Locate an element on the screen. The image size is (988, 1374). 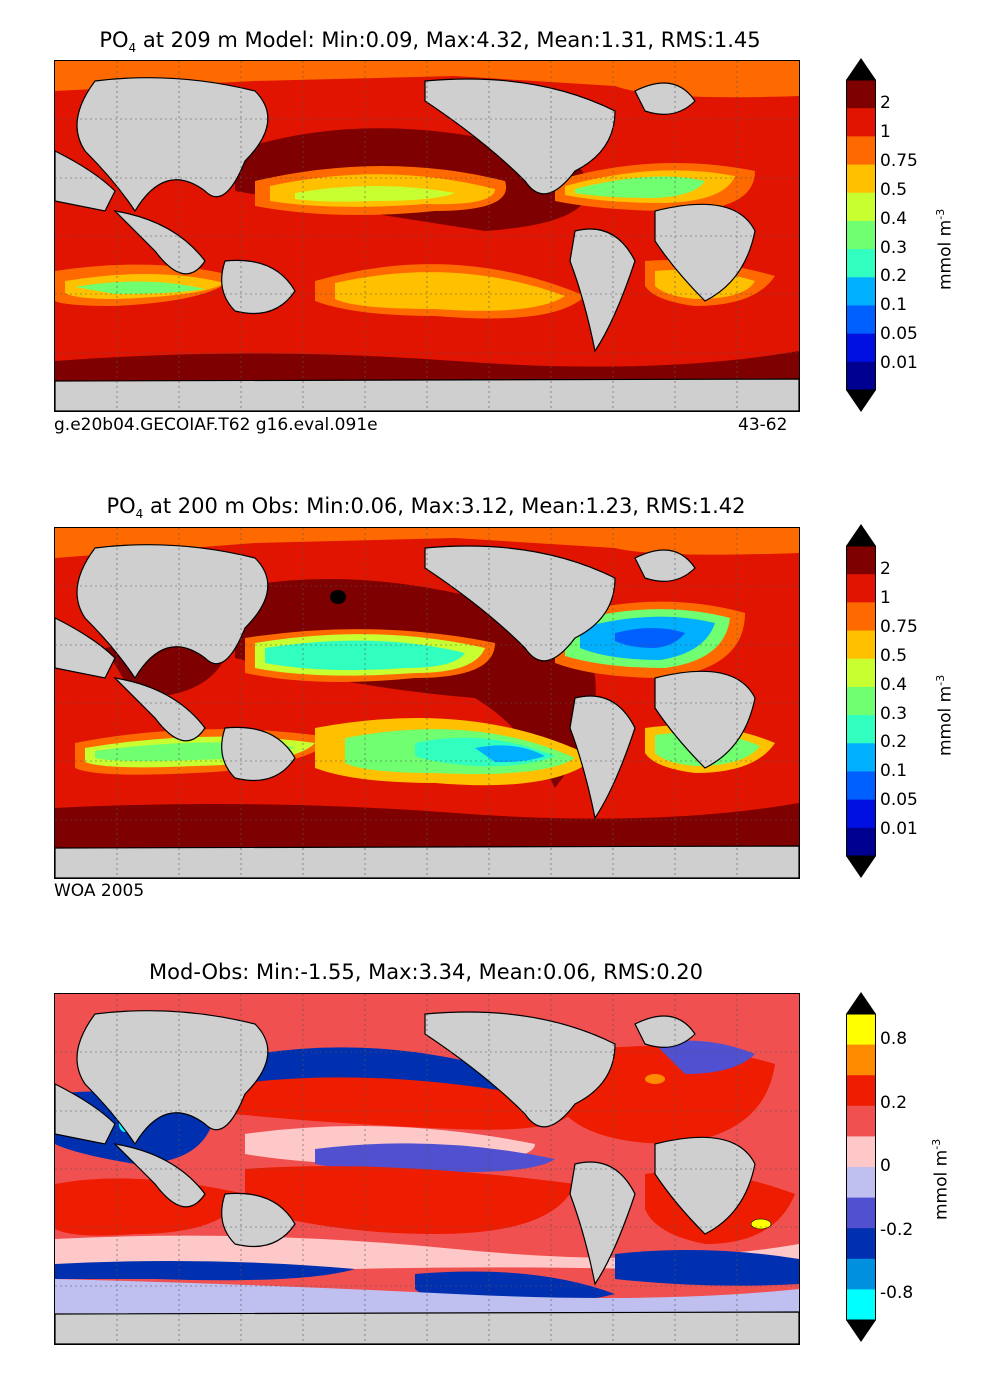
model-caption-left: g.e20b04.GECOIAF.T62 g16.eval.091e is located at coordinates (216, 425).